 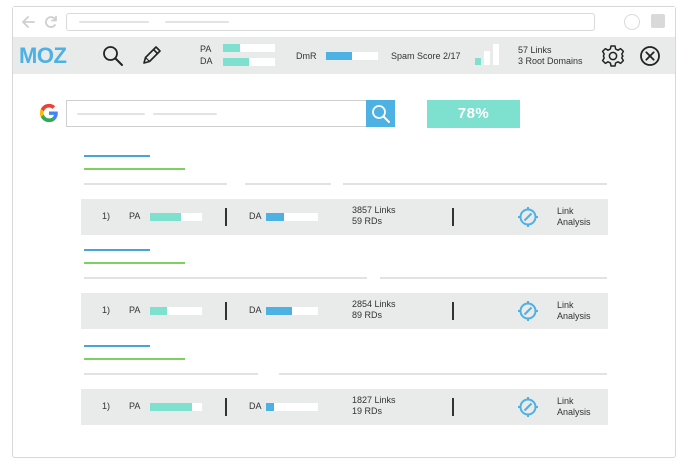 What do you see at coordinates (231, 48) in the screenshot?
I see `pa-bar-fill` at bounding box center [231, 48].